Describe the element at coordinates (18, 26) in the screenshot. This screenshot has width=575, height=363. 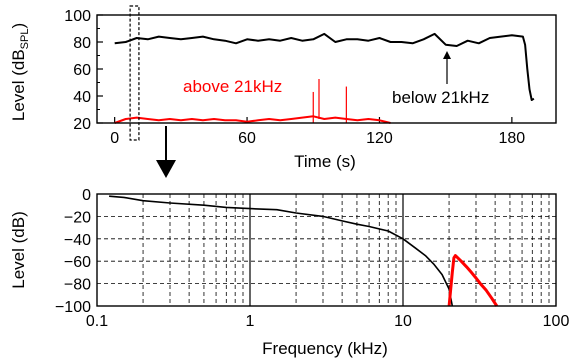
I see `time-chart-y-label-close: )` at that location.